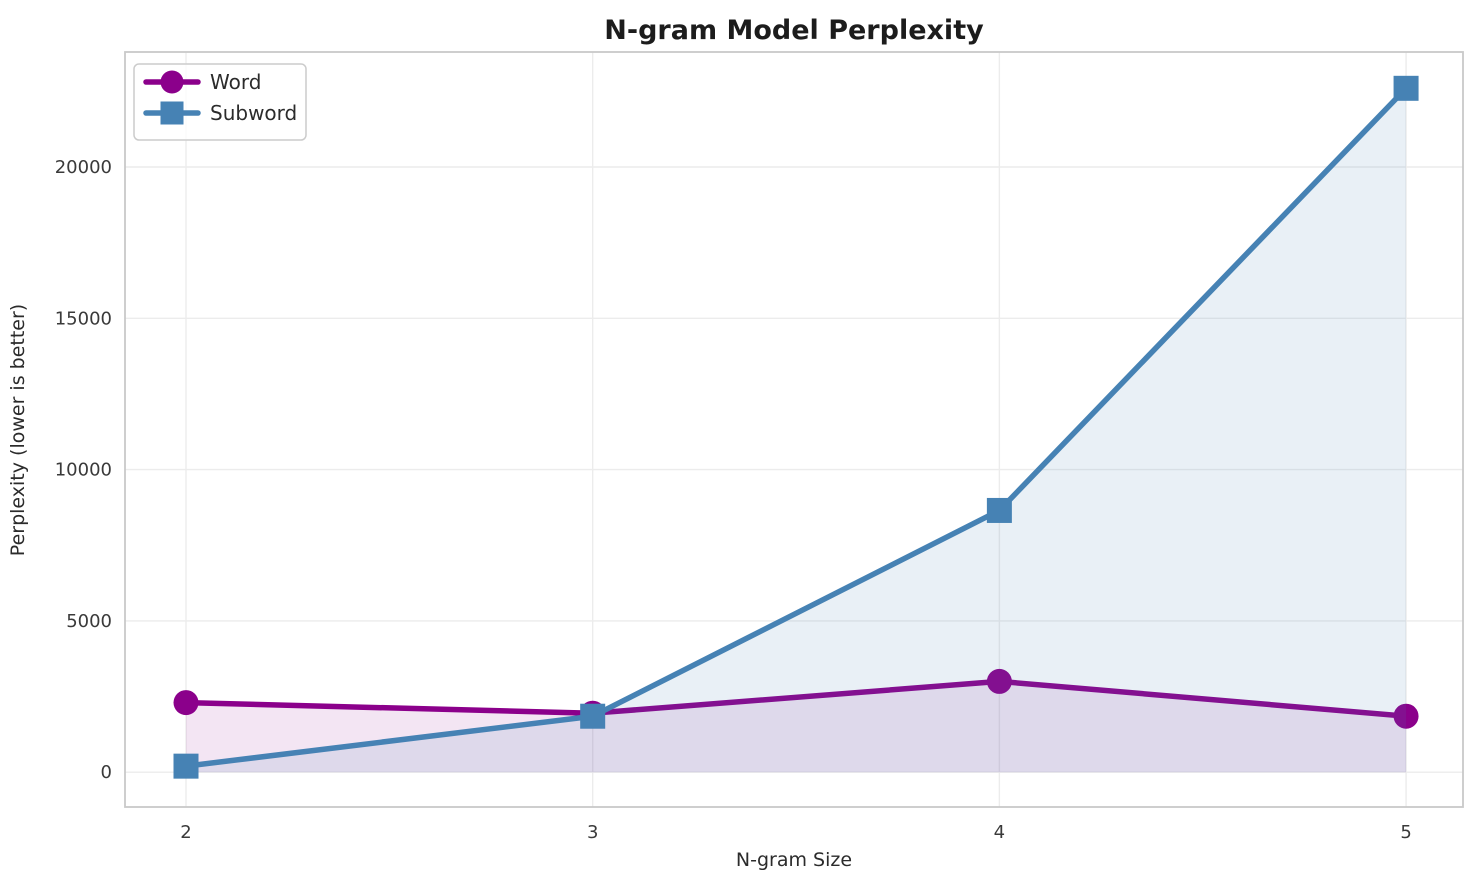  I want to click on legend-label-subword: Subword, so click(253, 113).